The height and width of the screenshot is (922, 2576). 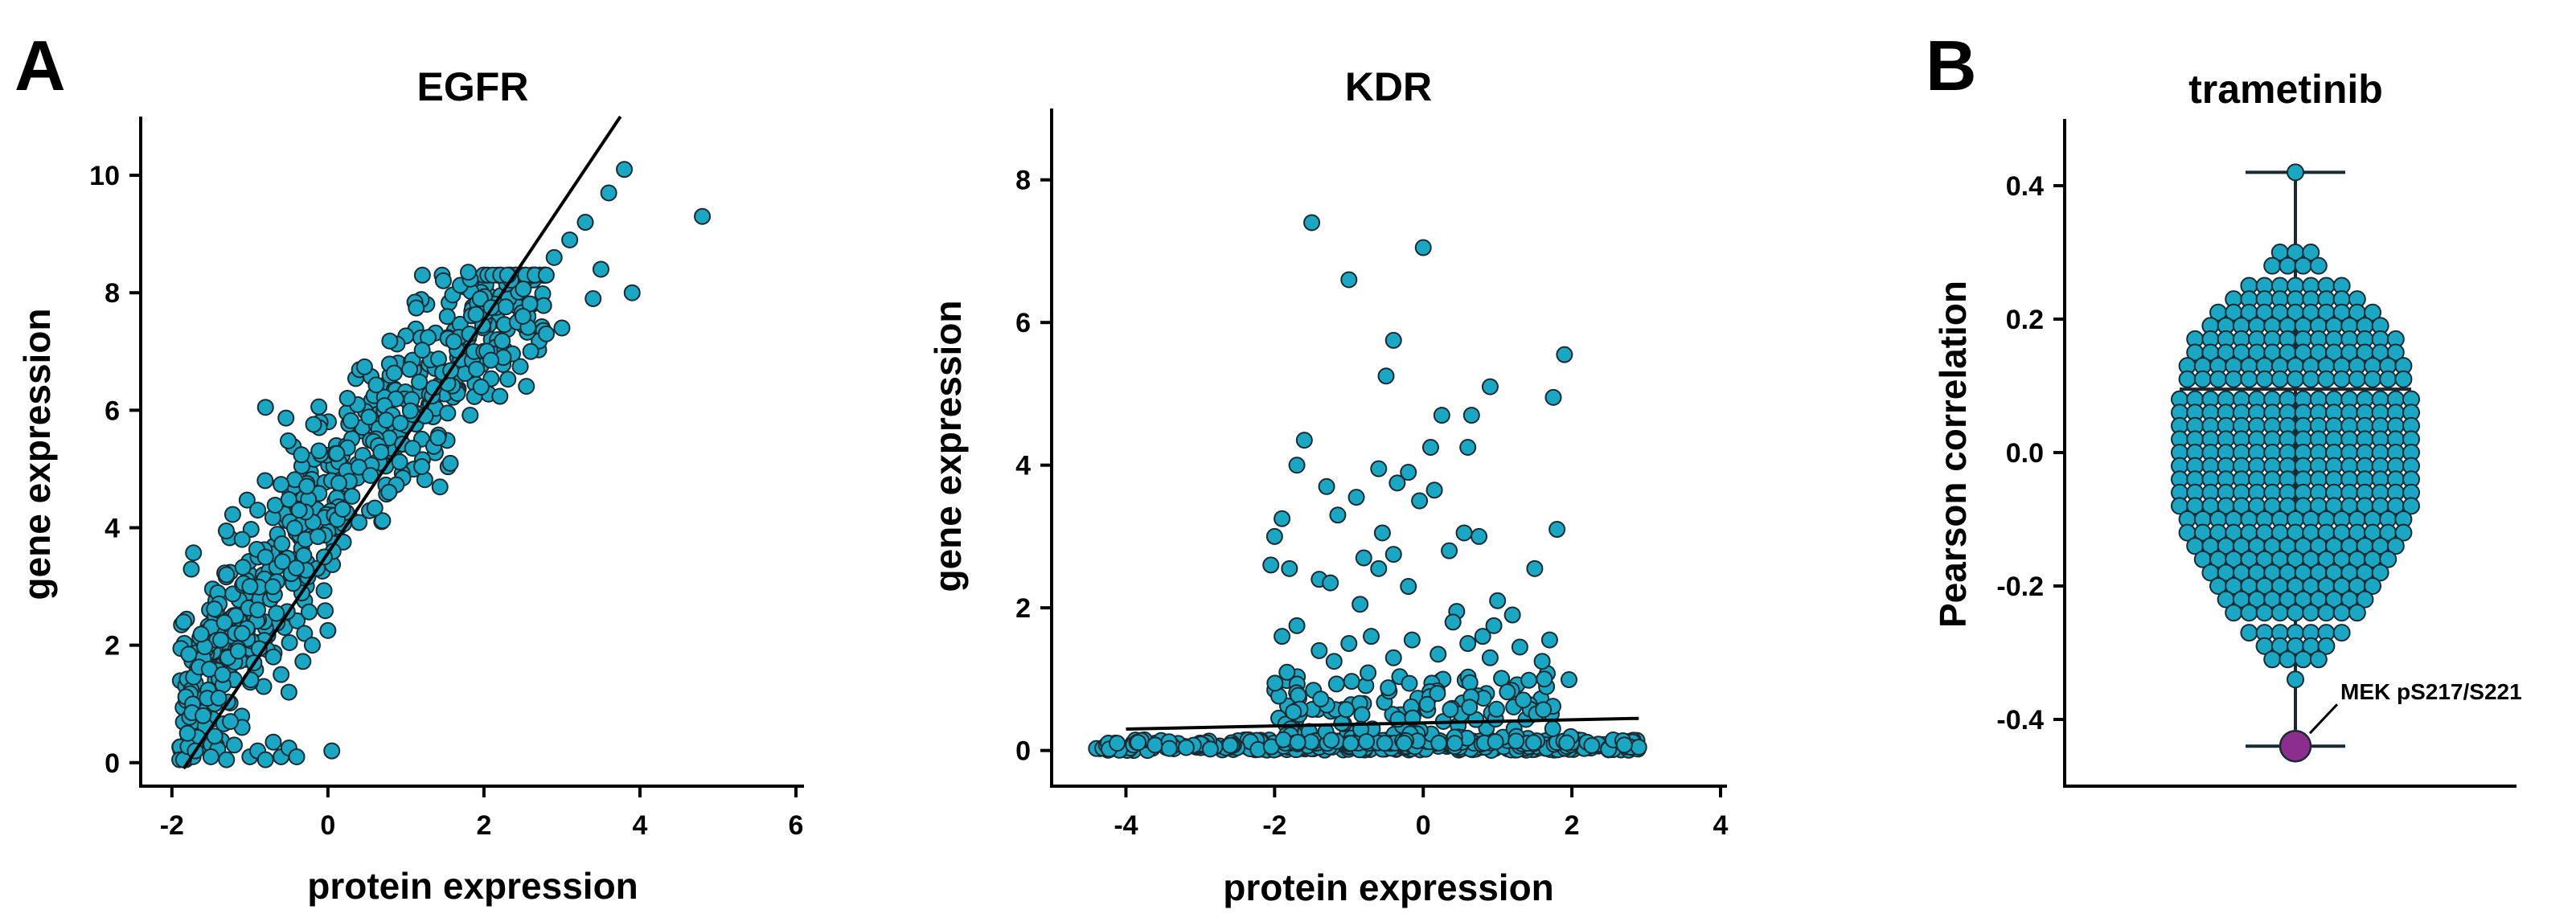 I want to click on trametinib-y-tick-label: 0.2, so click(x=2025, y=320).